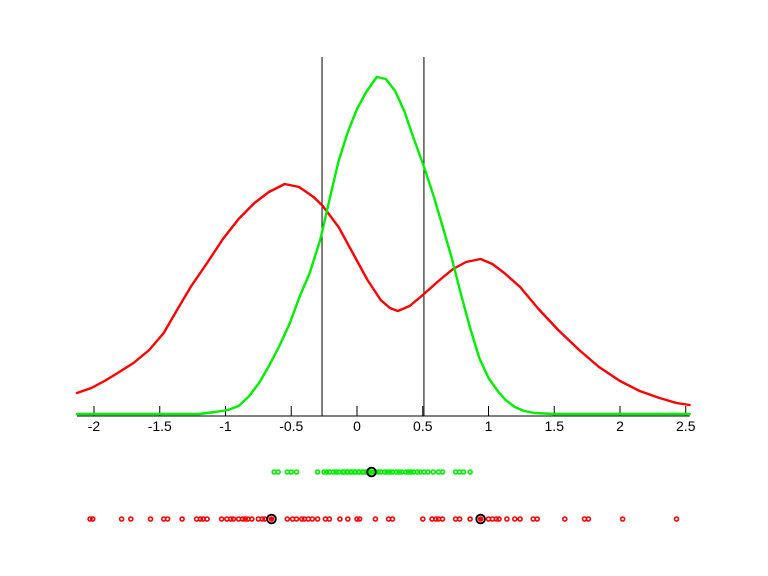  I want to click on x-tick-label: 2, so click(620, 426).